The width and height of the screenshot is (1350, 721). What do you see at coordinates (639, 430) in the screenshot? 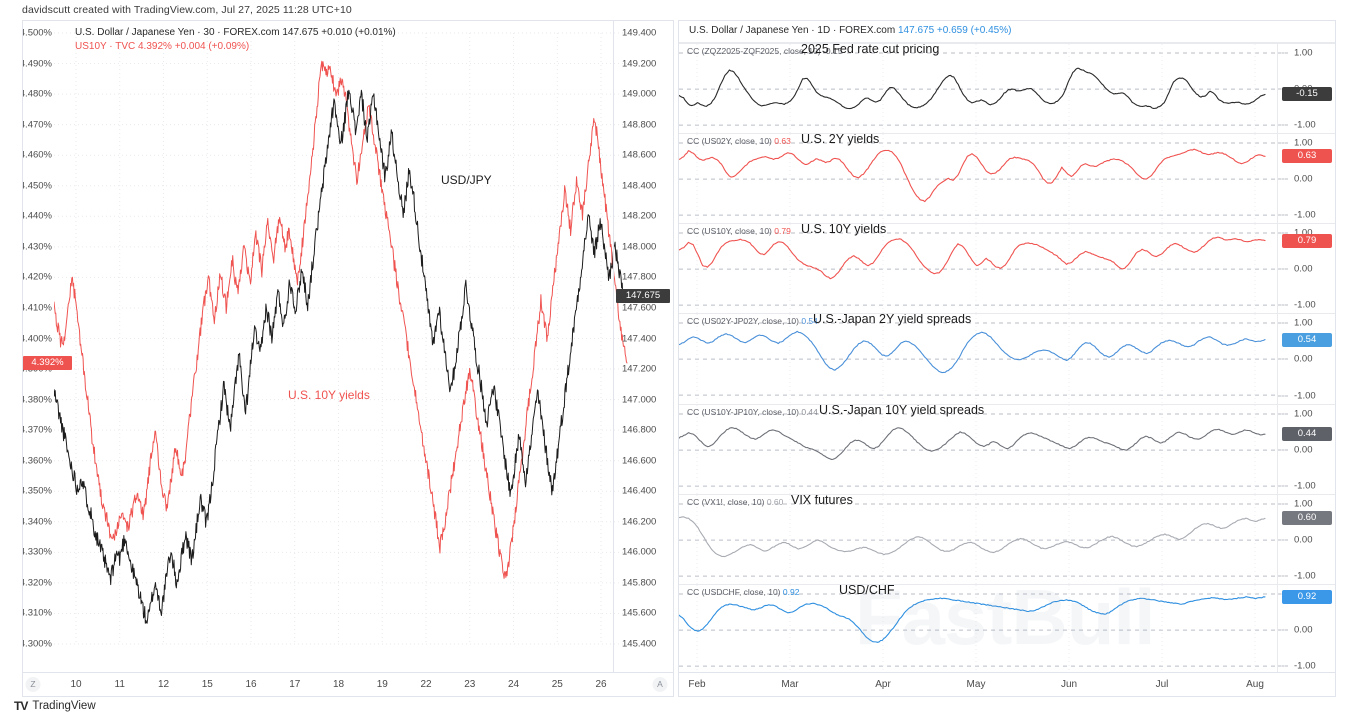
I see `right-axis-tick: 146.800` at bounding box center [639, 430].